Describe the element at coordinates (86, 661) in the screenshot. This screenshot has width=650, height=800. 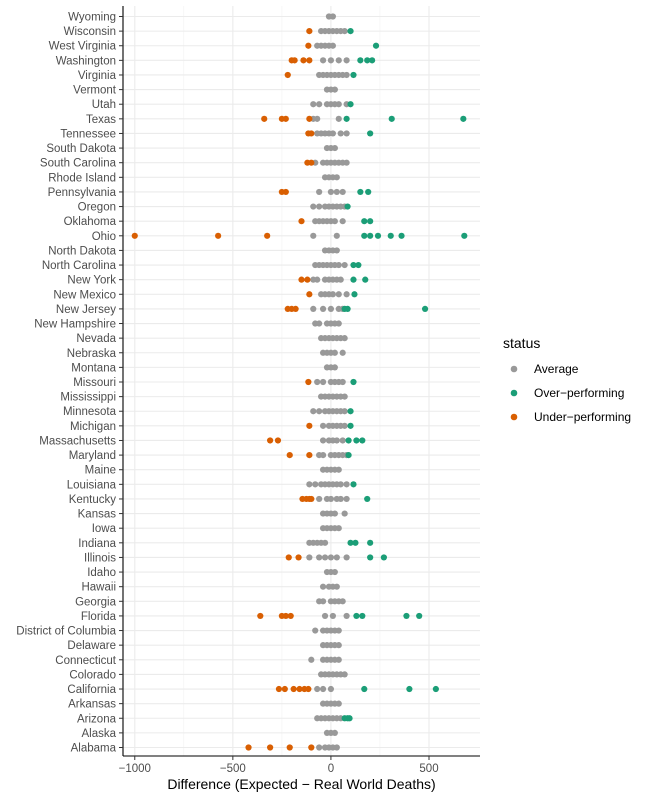
I see `y-tick-label: Connecticut` at that location.